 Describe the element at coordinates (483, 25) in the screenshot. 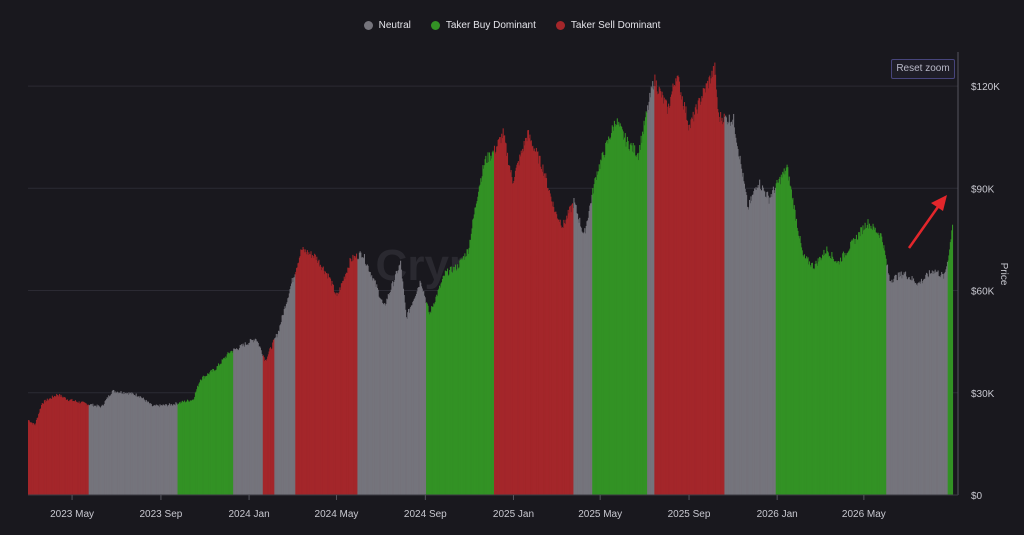

I see `legend-item-taker-buy: Taker Buy Dominant` at that location.